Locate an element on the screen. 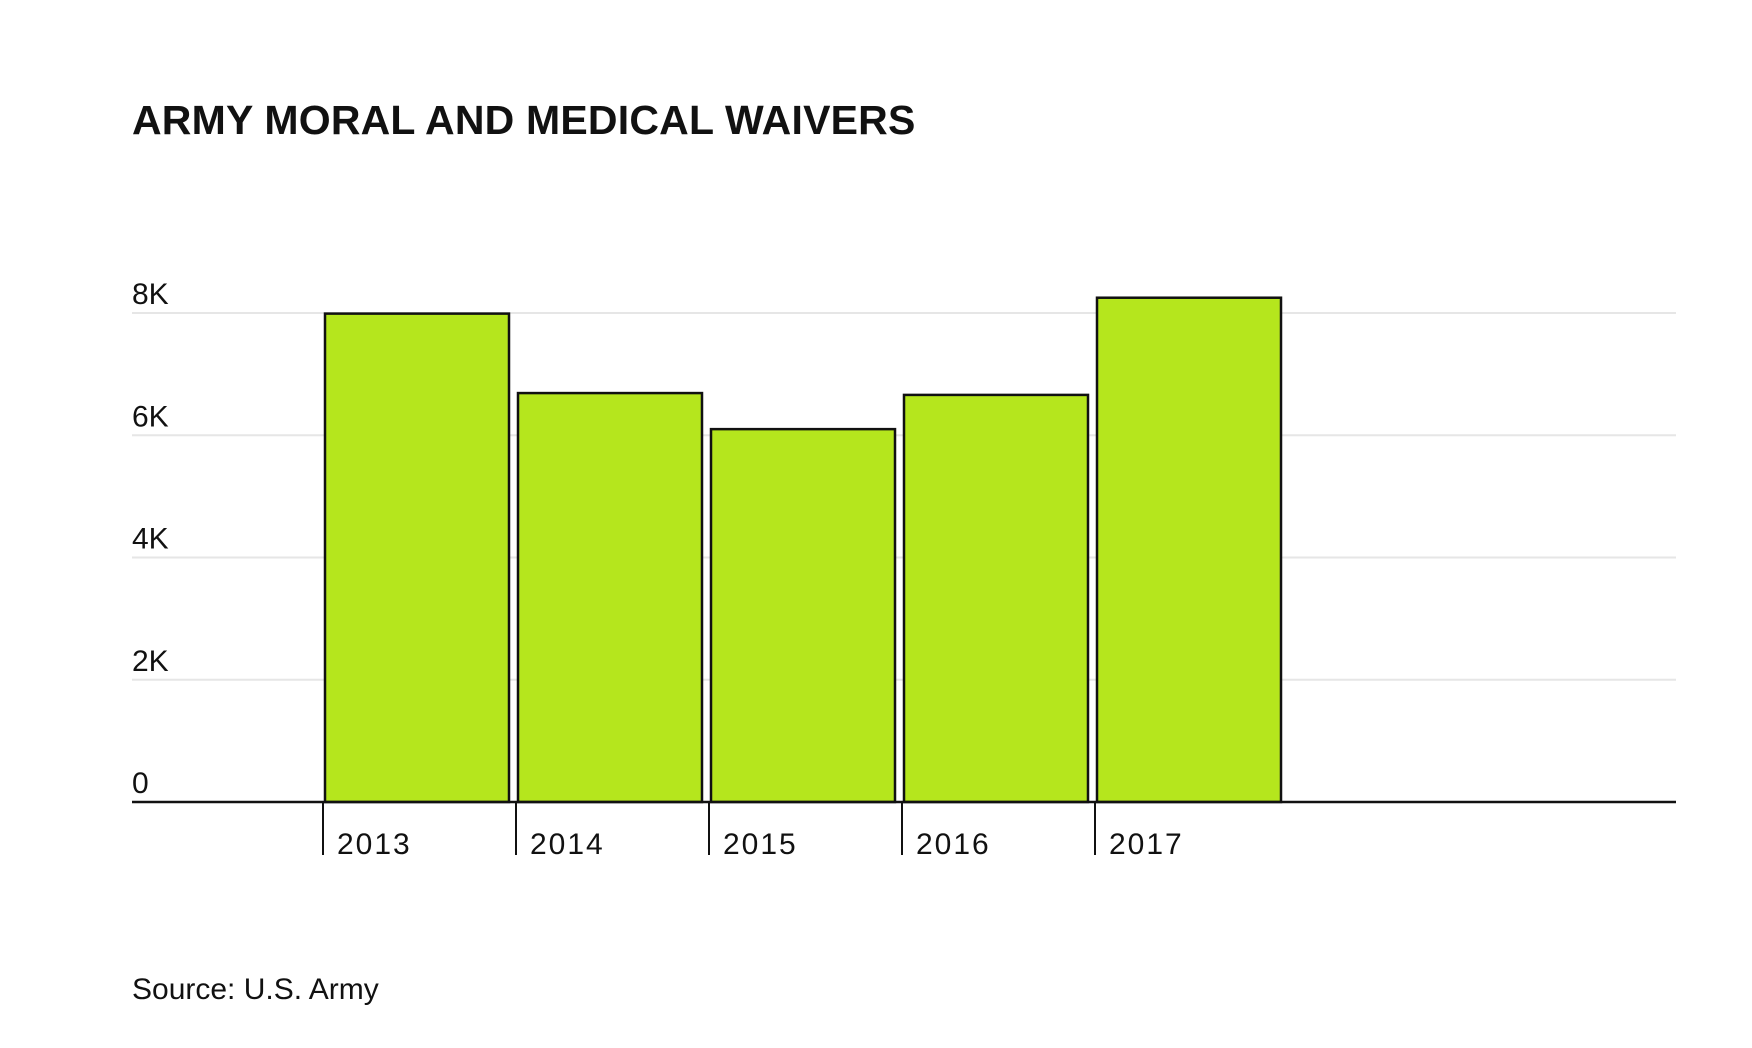 Image resolution: width=1752 pixels, height=1048 pixels. x-tick-label: 2014 is located at coordinates (567, 844).